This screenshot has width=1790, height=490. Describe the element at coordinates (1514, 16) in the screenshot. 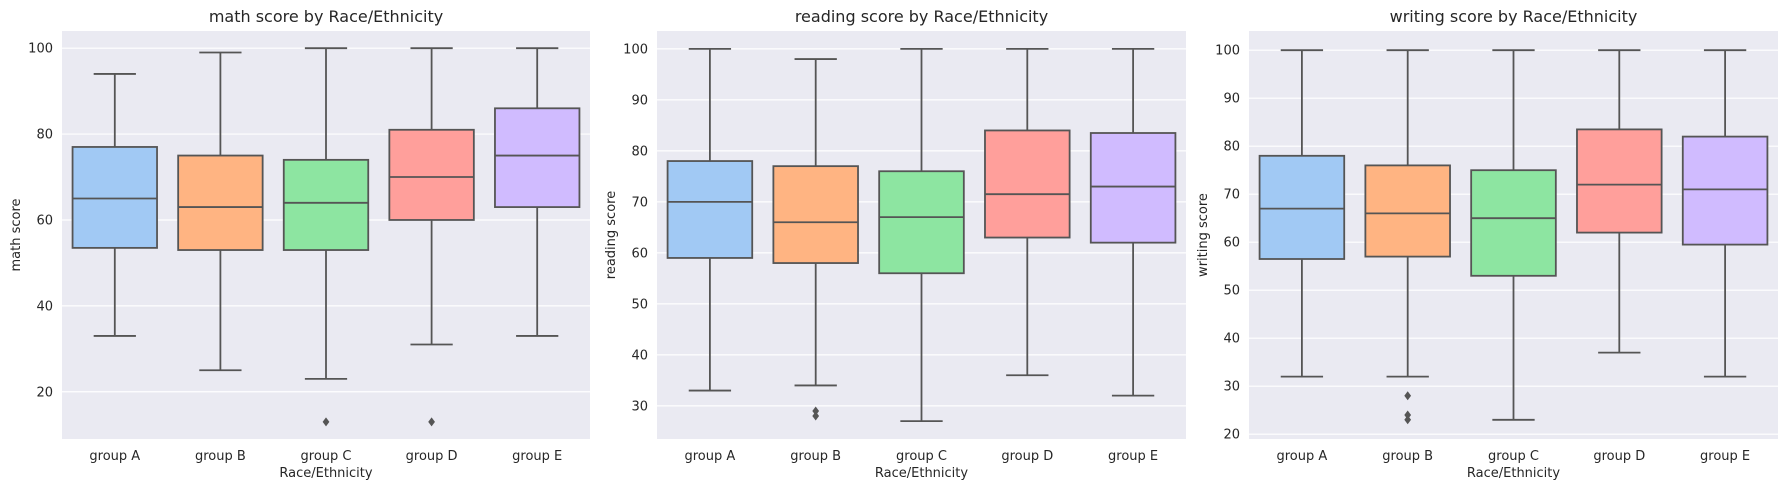

I see `chart-title: writing score by Race/Ethnicity` at that location.